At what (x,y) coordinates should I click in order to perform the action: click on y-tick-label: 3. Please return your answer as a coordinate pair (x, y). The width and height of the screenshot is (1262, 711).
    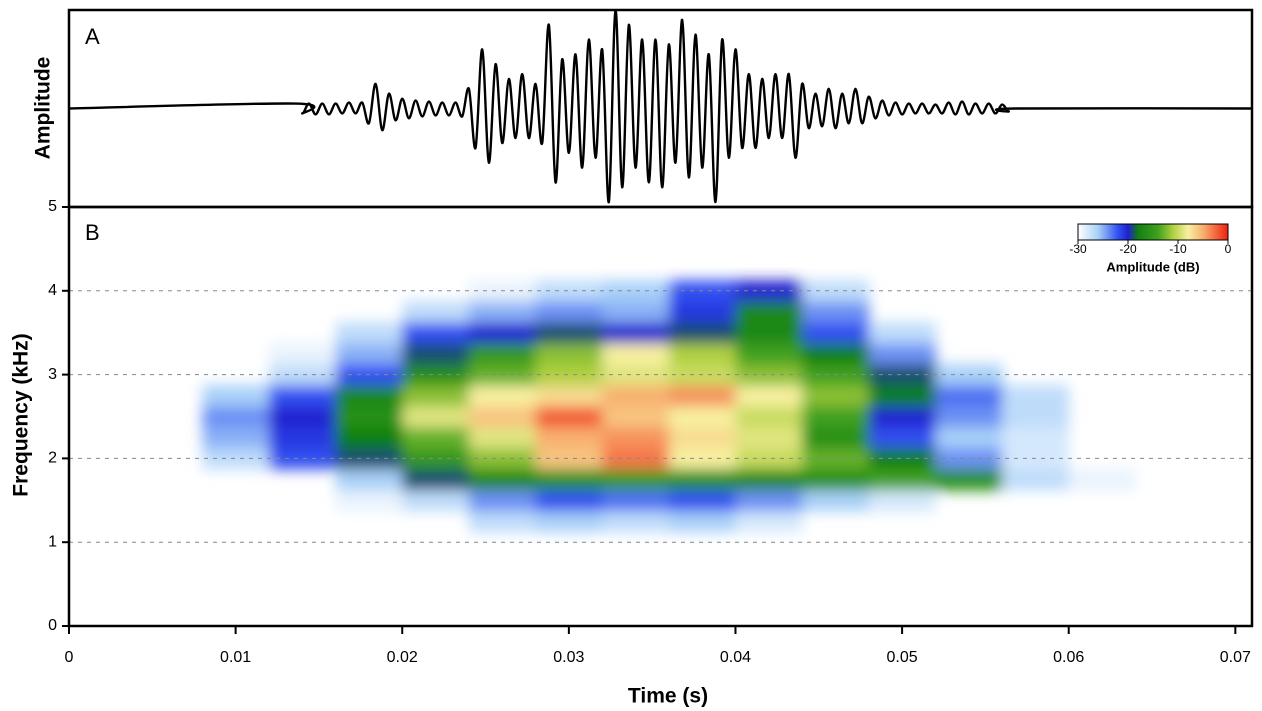
    Looking at the image, I should click on (52, 374).